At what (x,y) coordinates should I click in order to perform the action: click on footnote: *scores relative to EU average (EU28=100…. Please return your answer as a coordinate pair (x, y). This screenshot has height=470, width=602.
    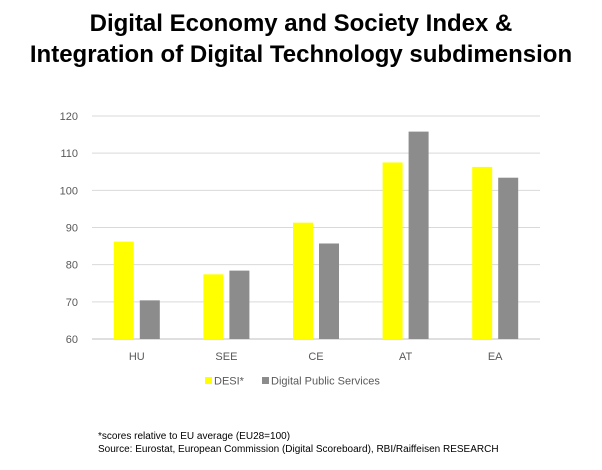
    Looking at the image, I should click on (194, 436).